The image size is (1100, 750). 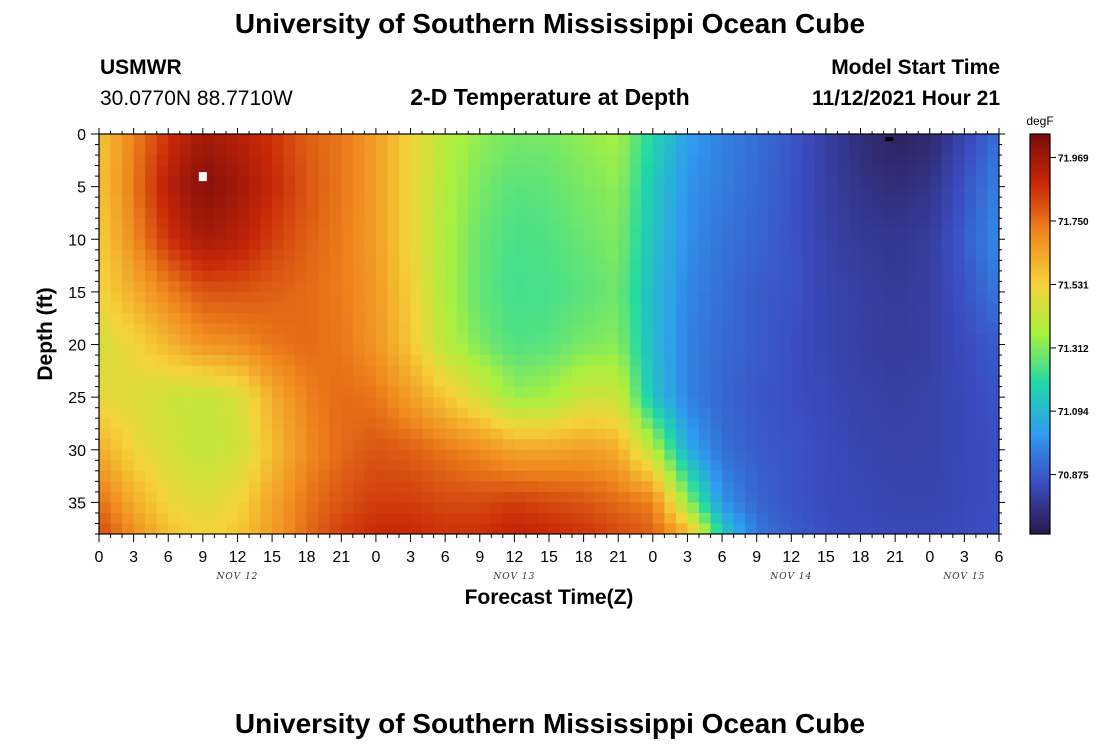 I want to click on x-tick-label: 21, so click(x=895, y=557).